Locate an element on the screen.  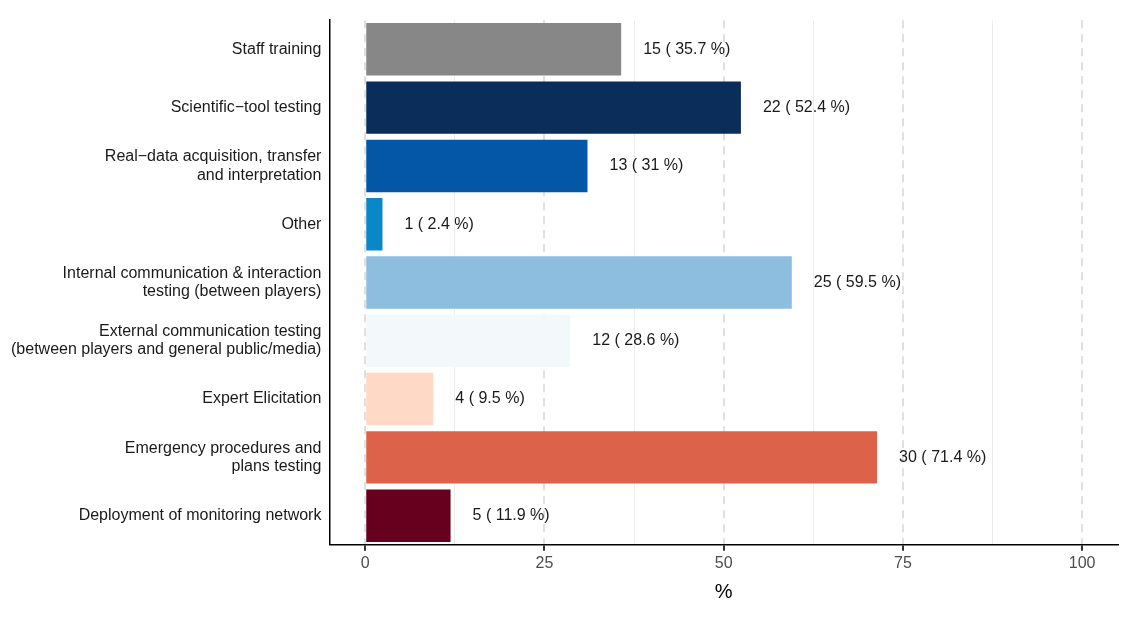
data-label: 15 ( 35.7 %) is located at coordinates (687, 48).